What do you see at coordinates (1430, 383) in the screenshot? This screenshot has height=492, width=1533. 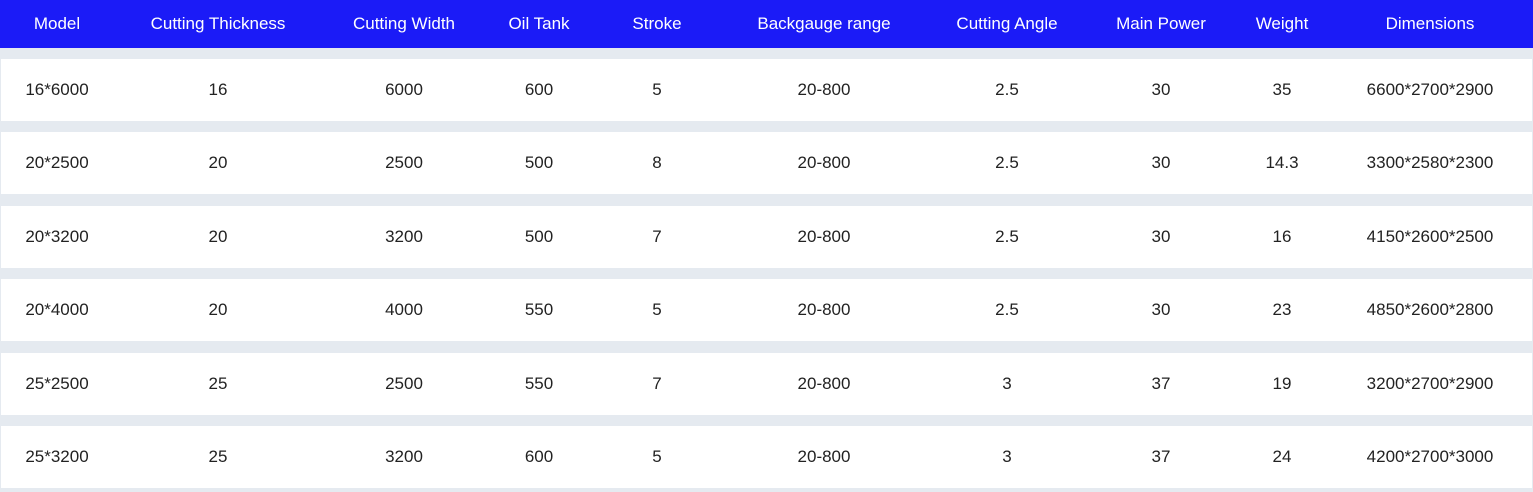 I see `table-cell: 3200*2700*2900` at bounding box center [1430, 383].